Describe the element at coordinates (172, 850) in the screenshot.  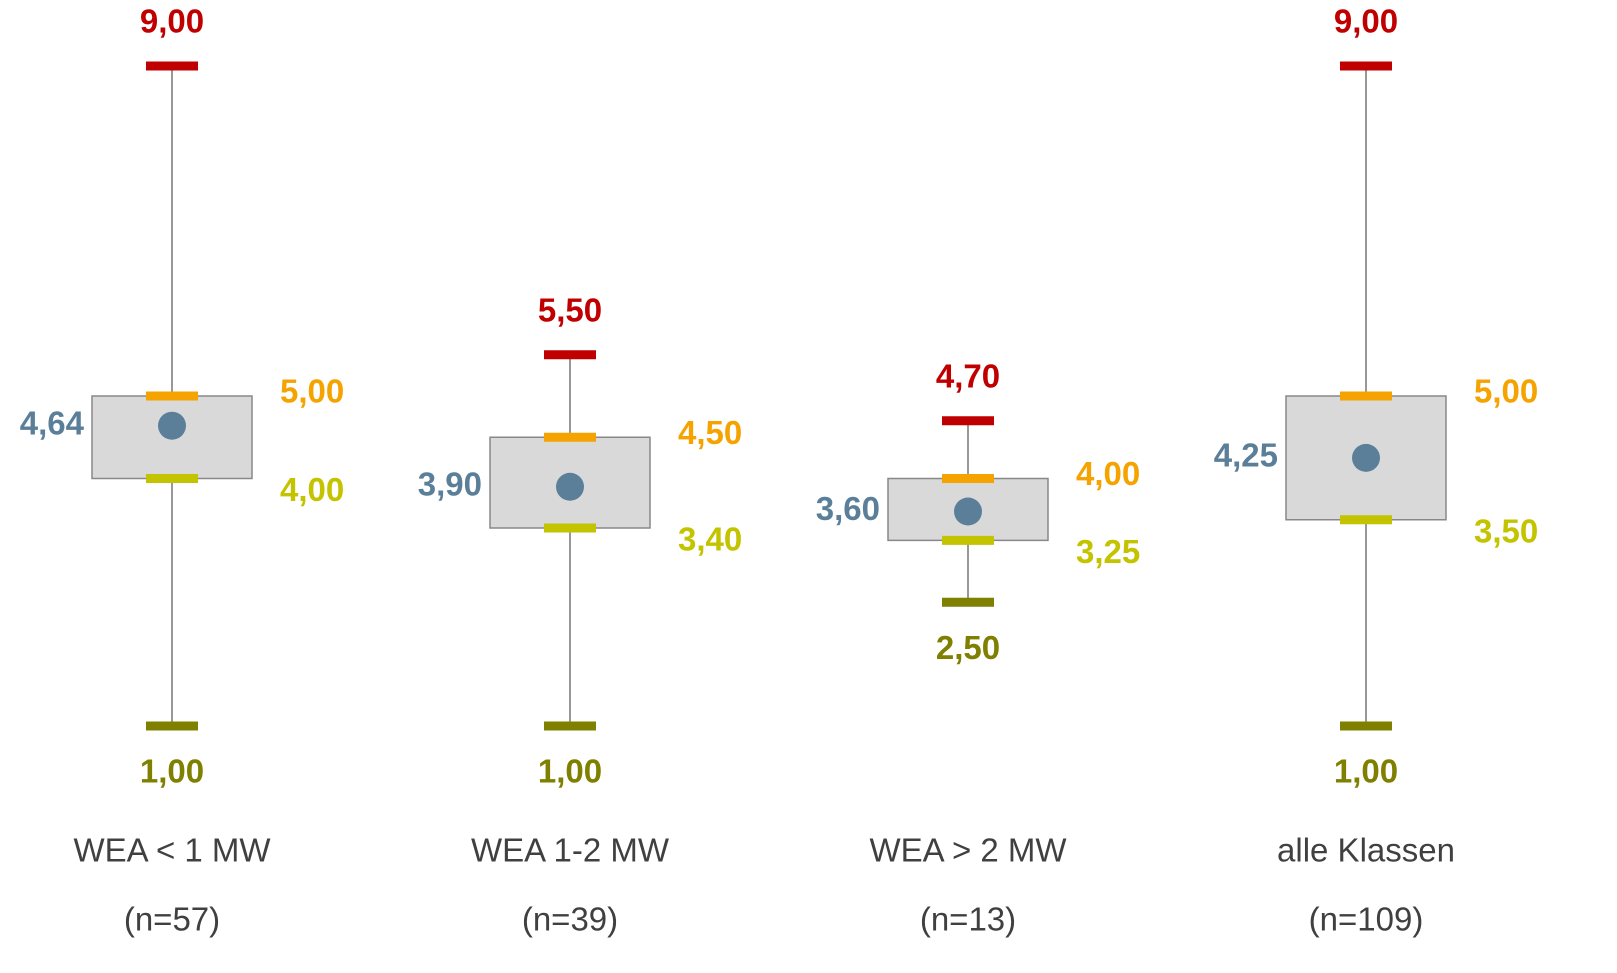
I see `category-label: WEA < 1 MW` at that location.